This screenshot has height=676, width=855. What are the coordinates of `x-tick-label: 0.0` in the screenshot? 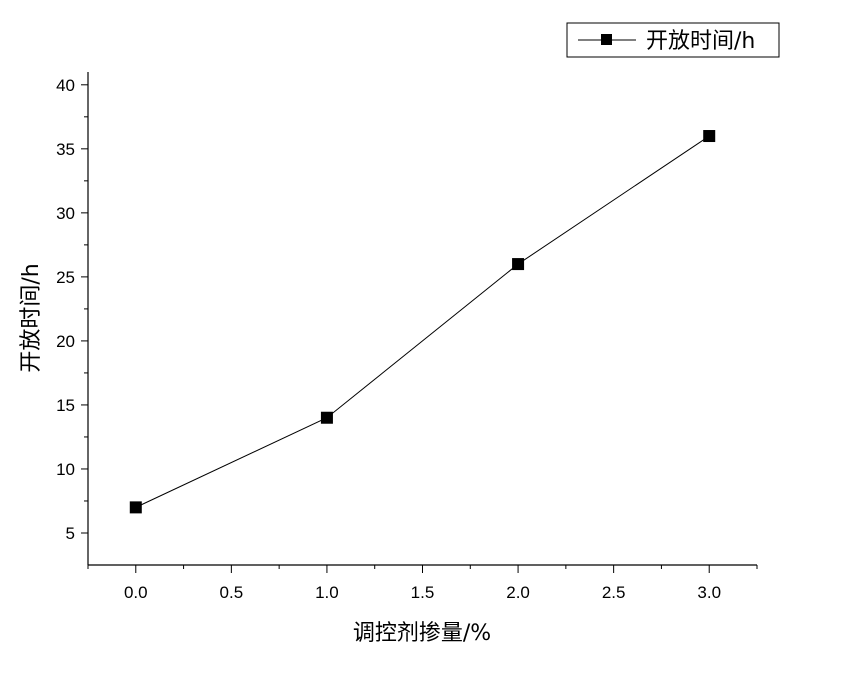 It's located at (136, 592).